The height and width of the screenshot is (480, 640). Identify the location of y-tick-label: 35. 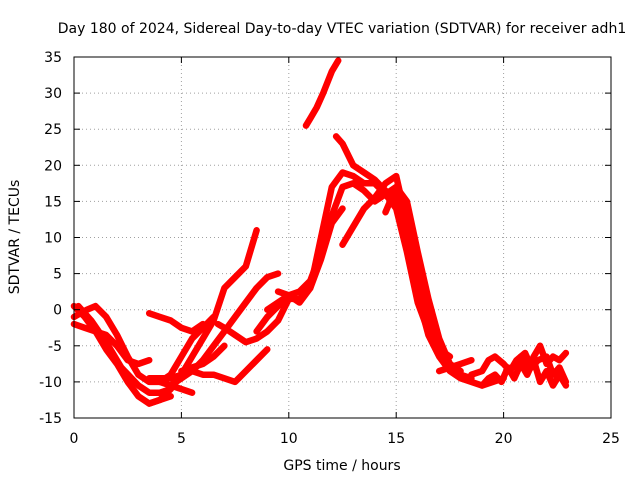
(53, 58).